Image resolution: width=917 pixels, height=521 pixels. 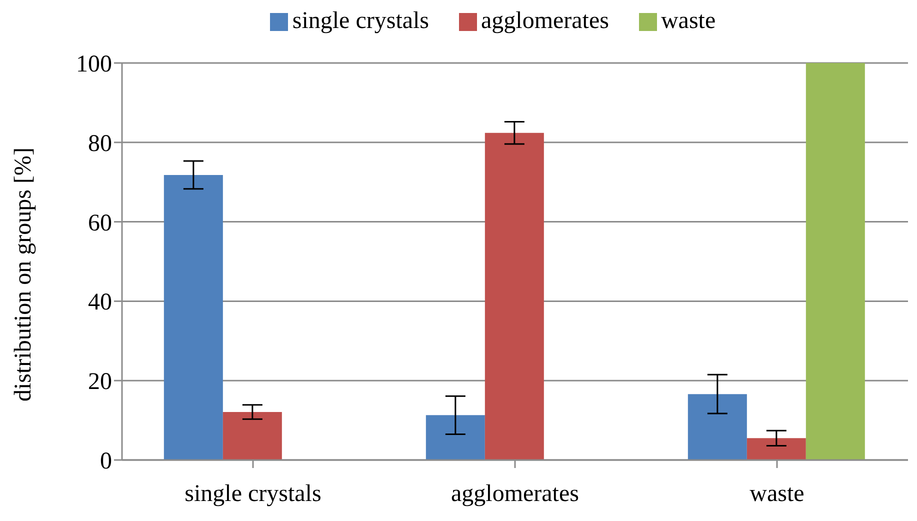 What do you see at coordinates (688, 21) in the screenshot?
I see `legend-label: waste` at bounding box center [688, 21].